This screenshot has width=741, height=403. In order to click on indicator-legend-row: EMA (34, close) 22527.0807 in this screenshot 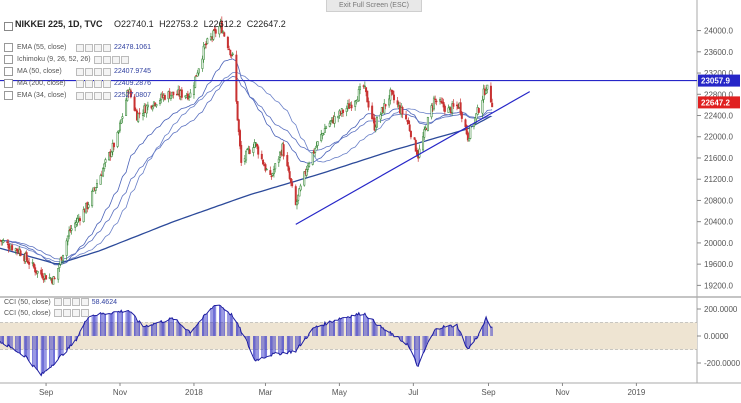, I will do `click(77, 95)`.